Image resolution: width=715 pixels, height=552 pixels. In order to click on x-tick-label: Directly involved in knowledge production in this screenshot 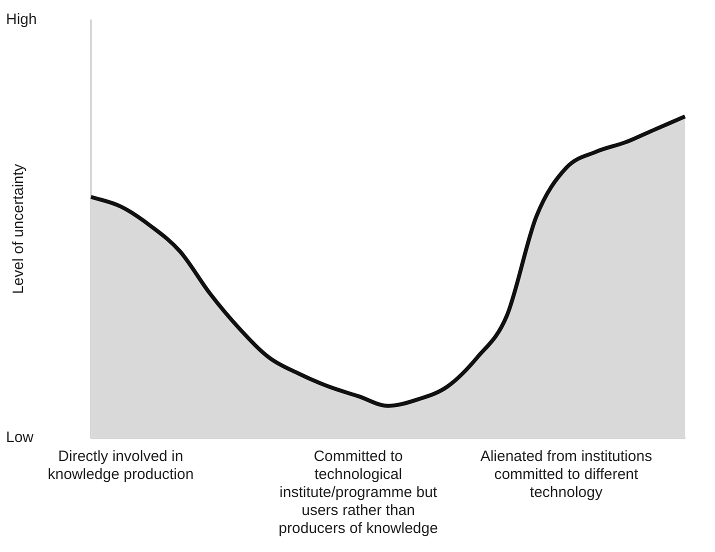, I will do `click(121, 466)`.